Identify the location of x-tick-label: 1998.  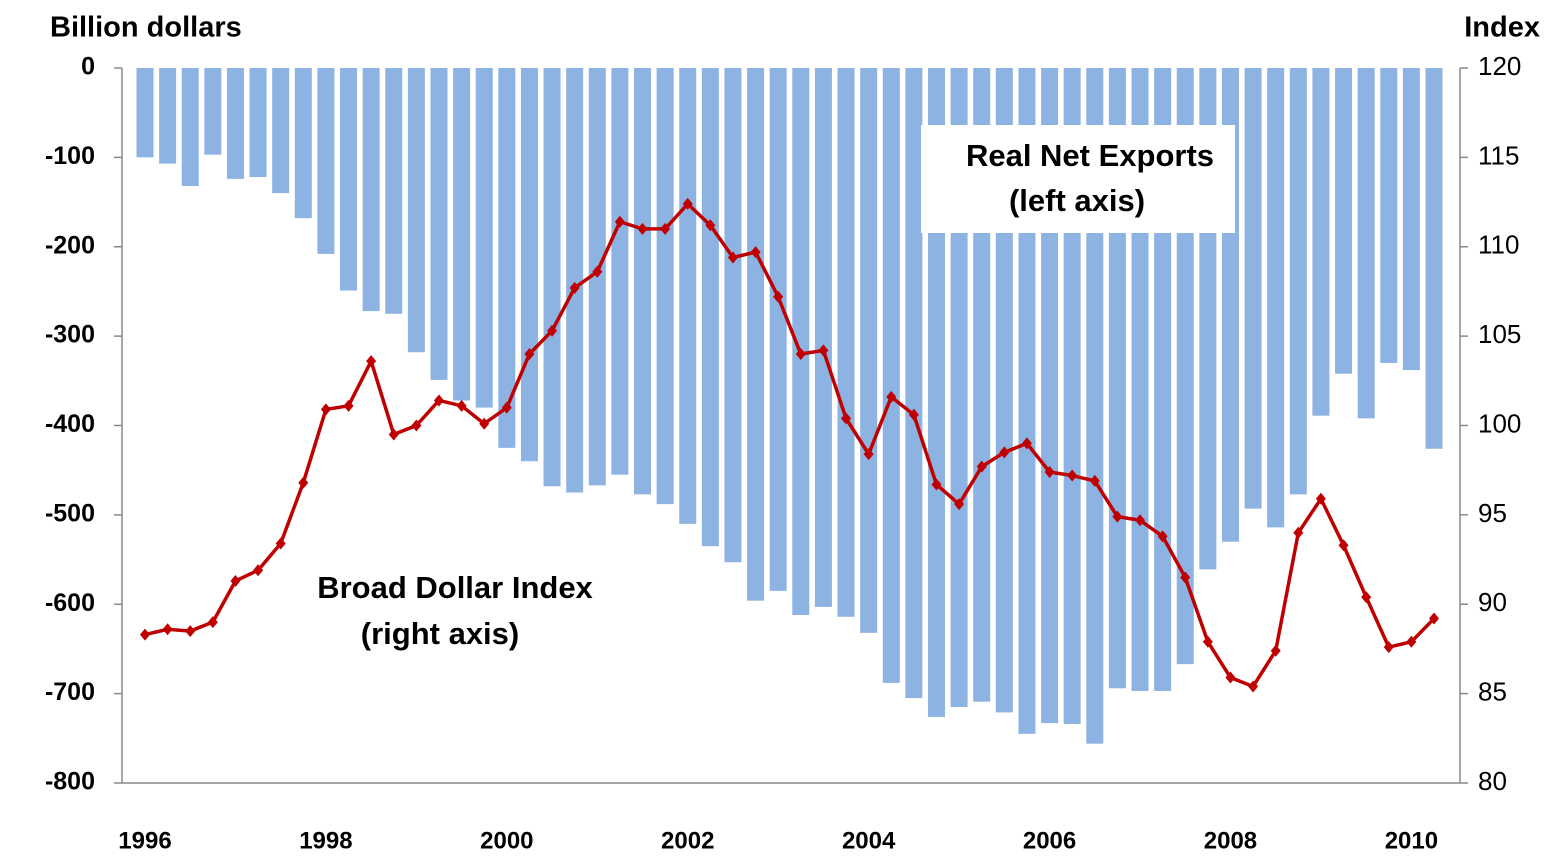
(325, 840).